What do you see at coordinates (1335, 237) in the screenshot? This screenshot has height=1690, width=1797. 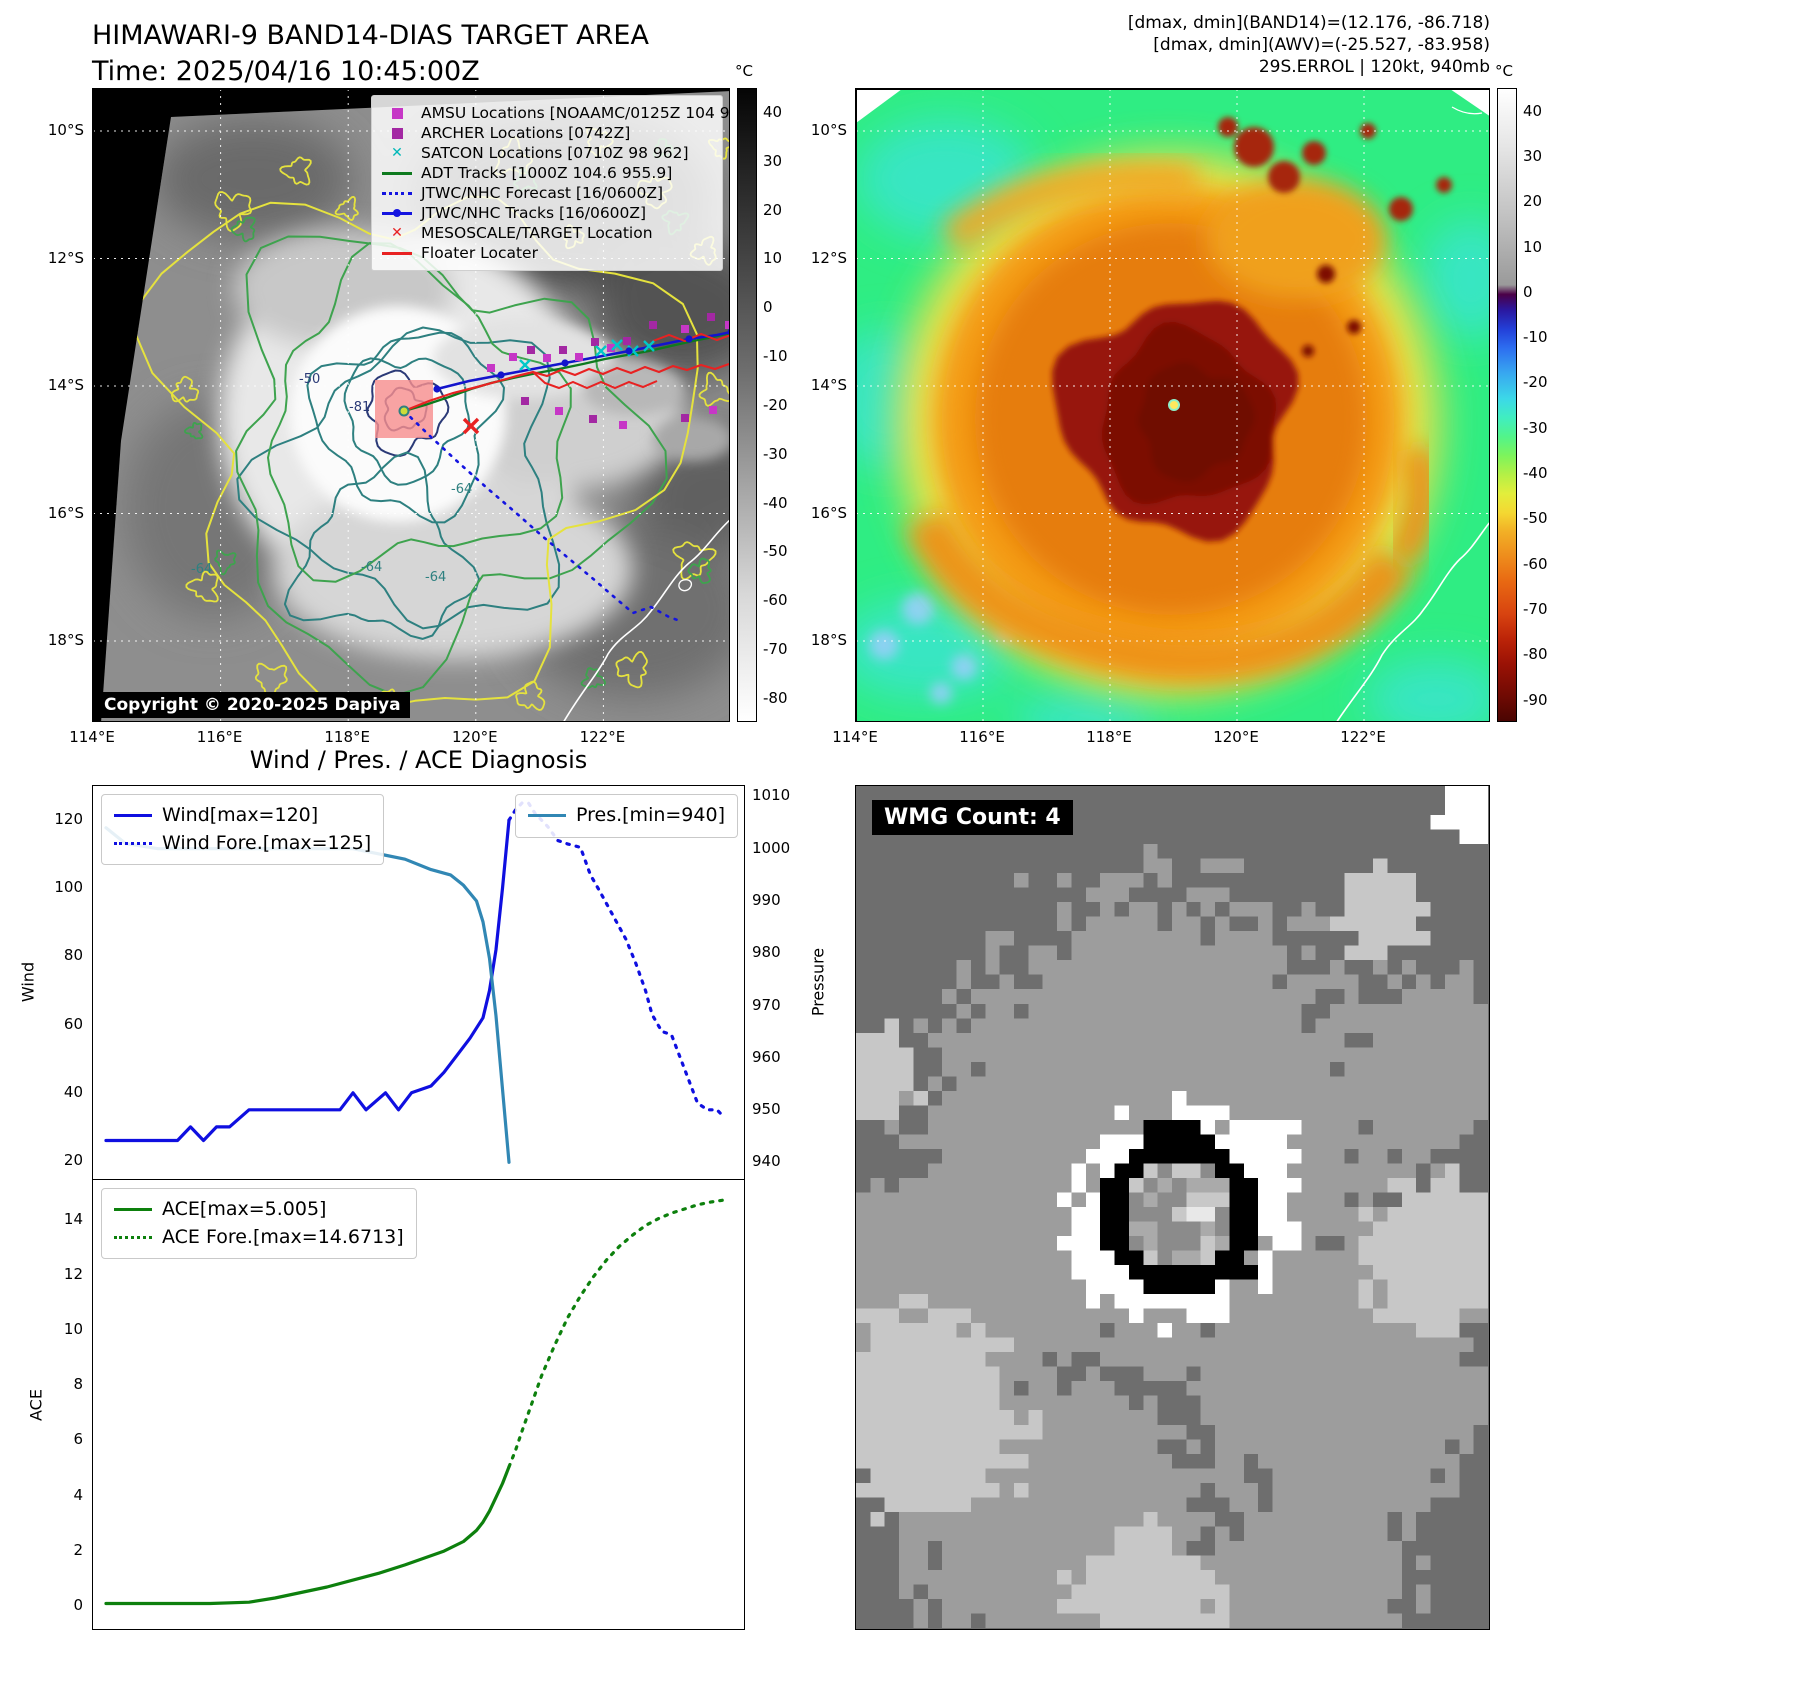 I see `cold-cloud-patches` at bounding box center [1335, 237].